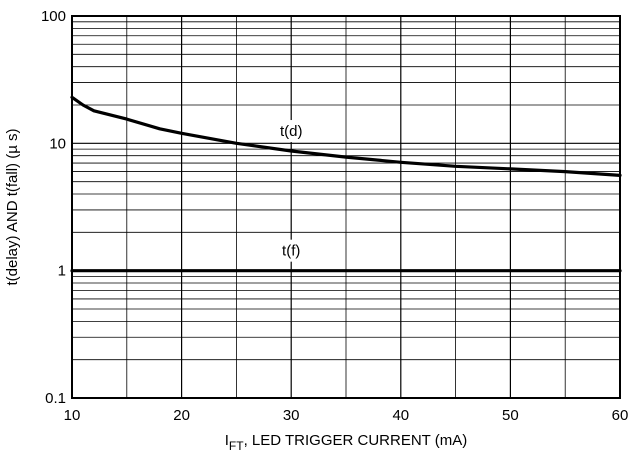  What do you see at coordinates (400, 415) in the screenshot?
I see `x-tick-label: 40` at bounding box center [400, 415].